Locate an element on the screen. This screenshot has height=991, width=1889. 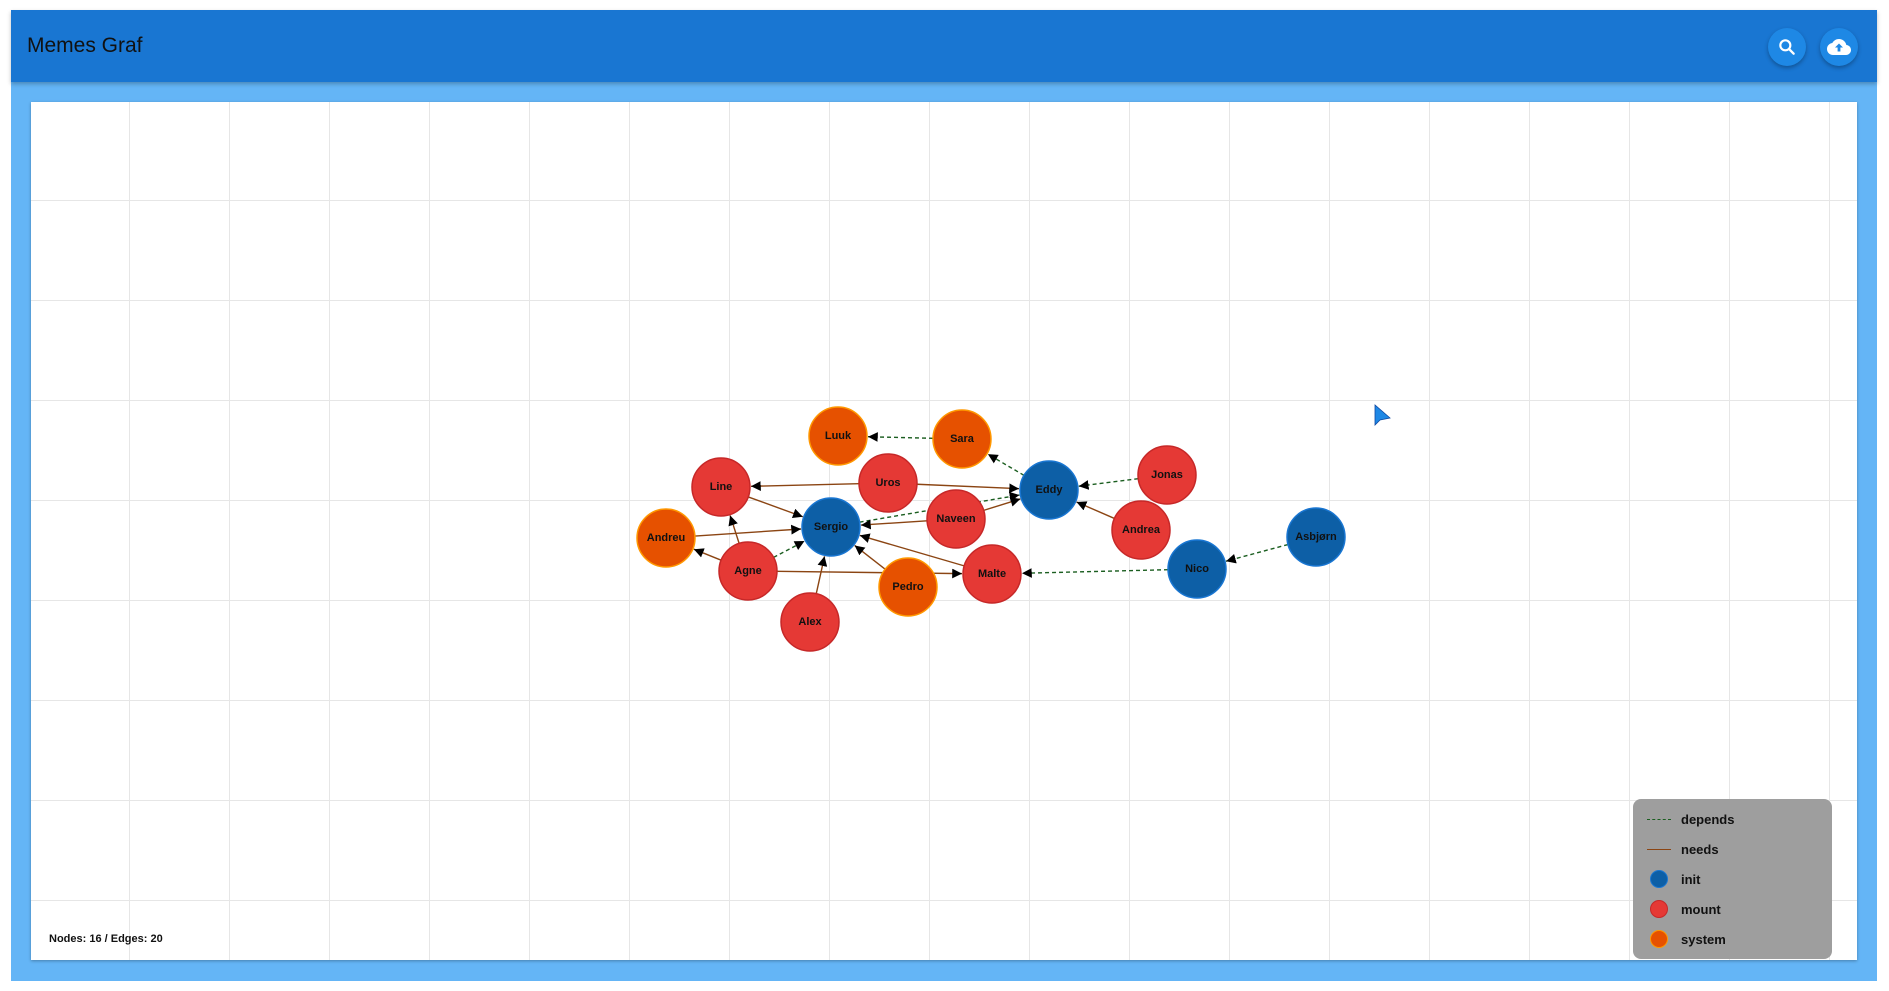
node-malte: Malte is located at coordinates (992, 574).